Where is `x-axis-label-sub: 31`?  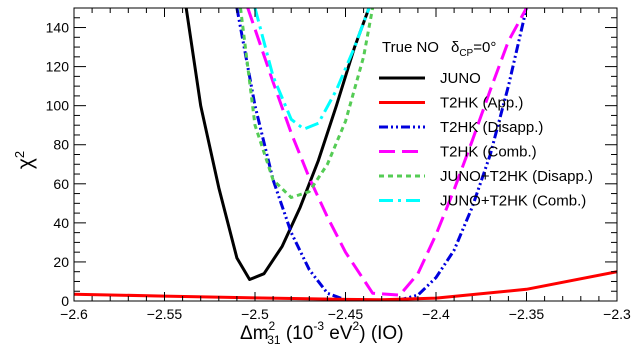
x-axis-label-sub: 31 is located at coordinates (274, 340).